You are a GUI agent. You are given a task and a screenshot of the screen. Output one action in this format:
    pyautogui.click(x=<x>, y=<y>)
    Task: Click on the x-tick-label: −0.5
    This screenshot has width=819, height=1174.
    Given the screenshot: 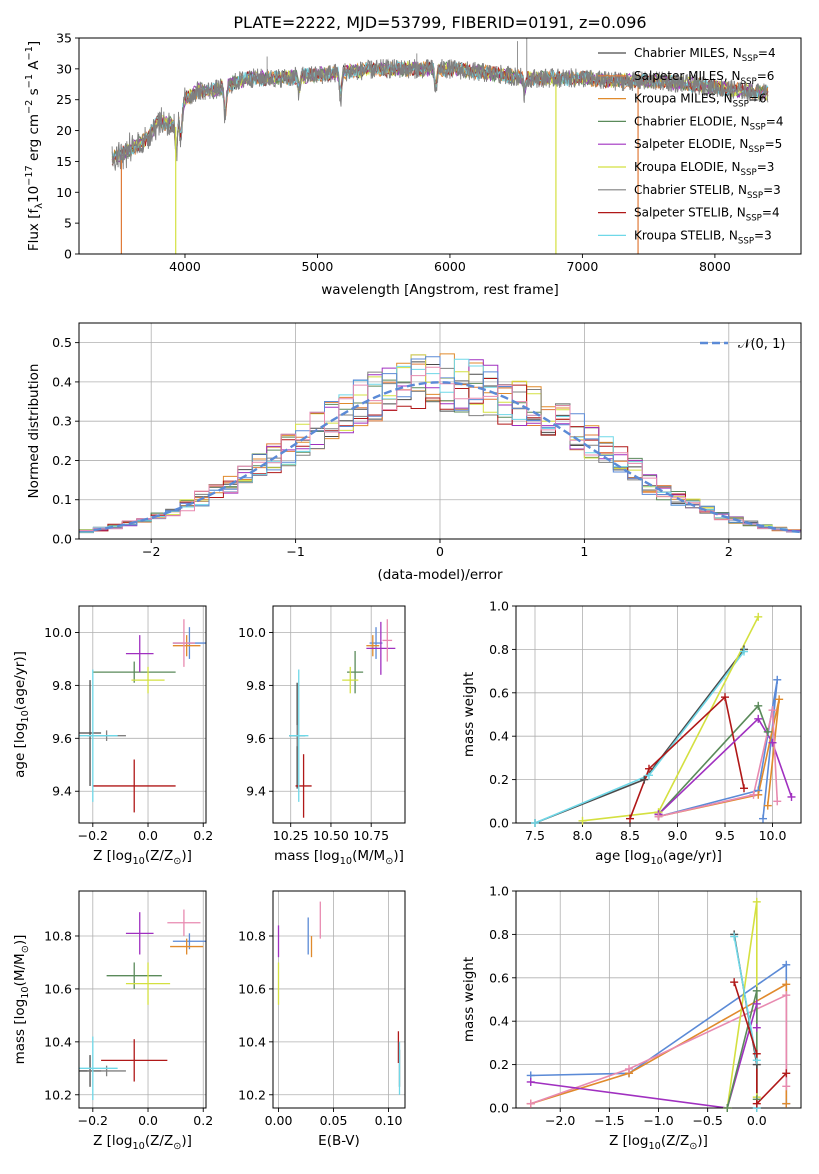 What is the action you would take?
    pyautogui.click(x=707, y=1120)
    